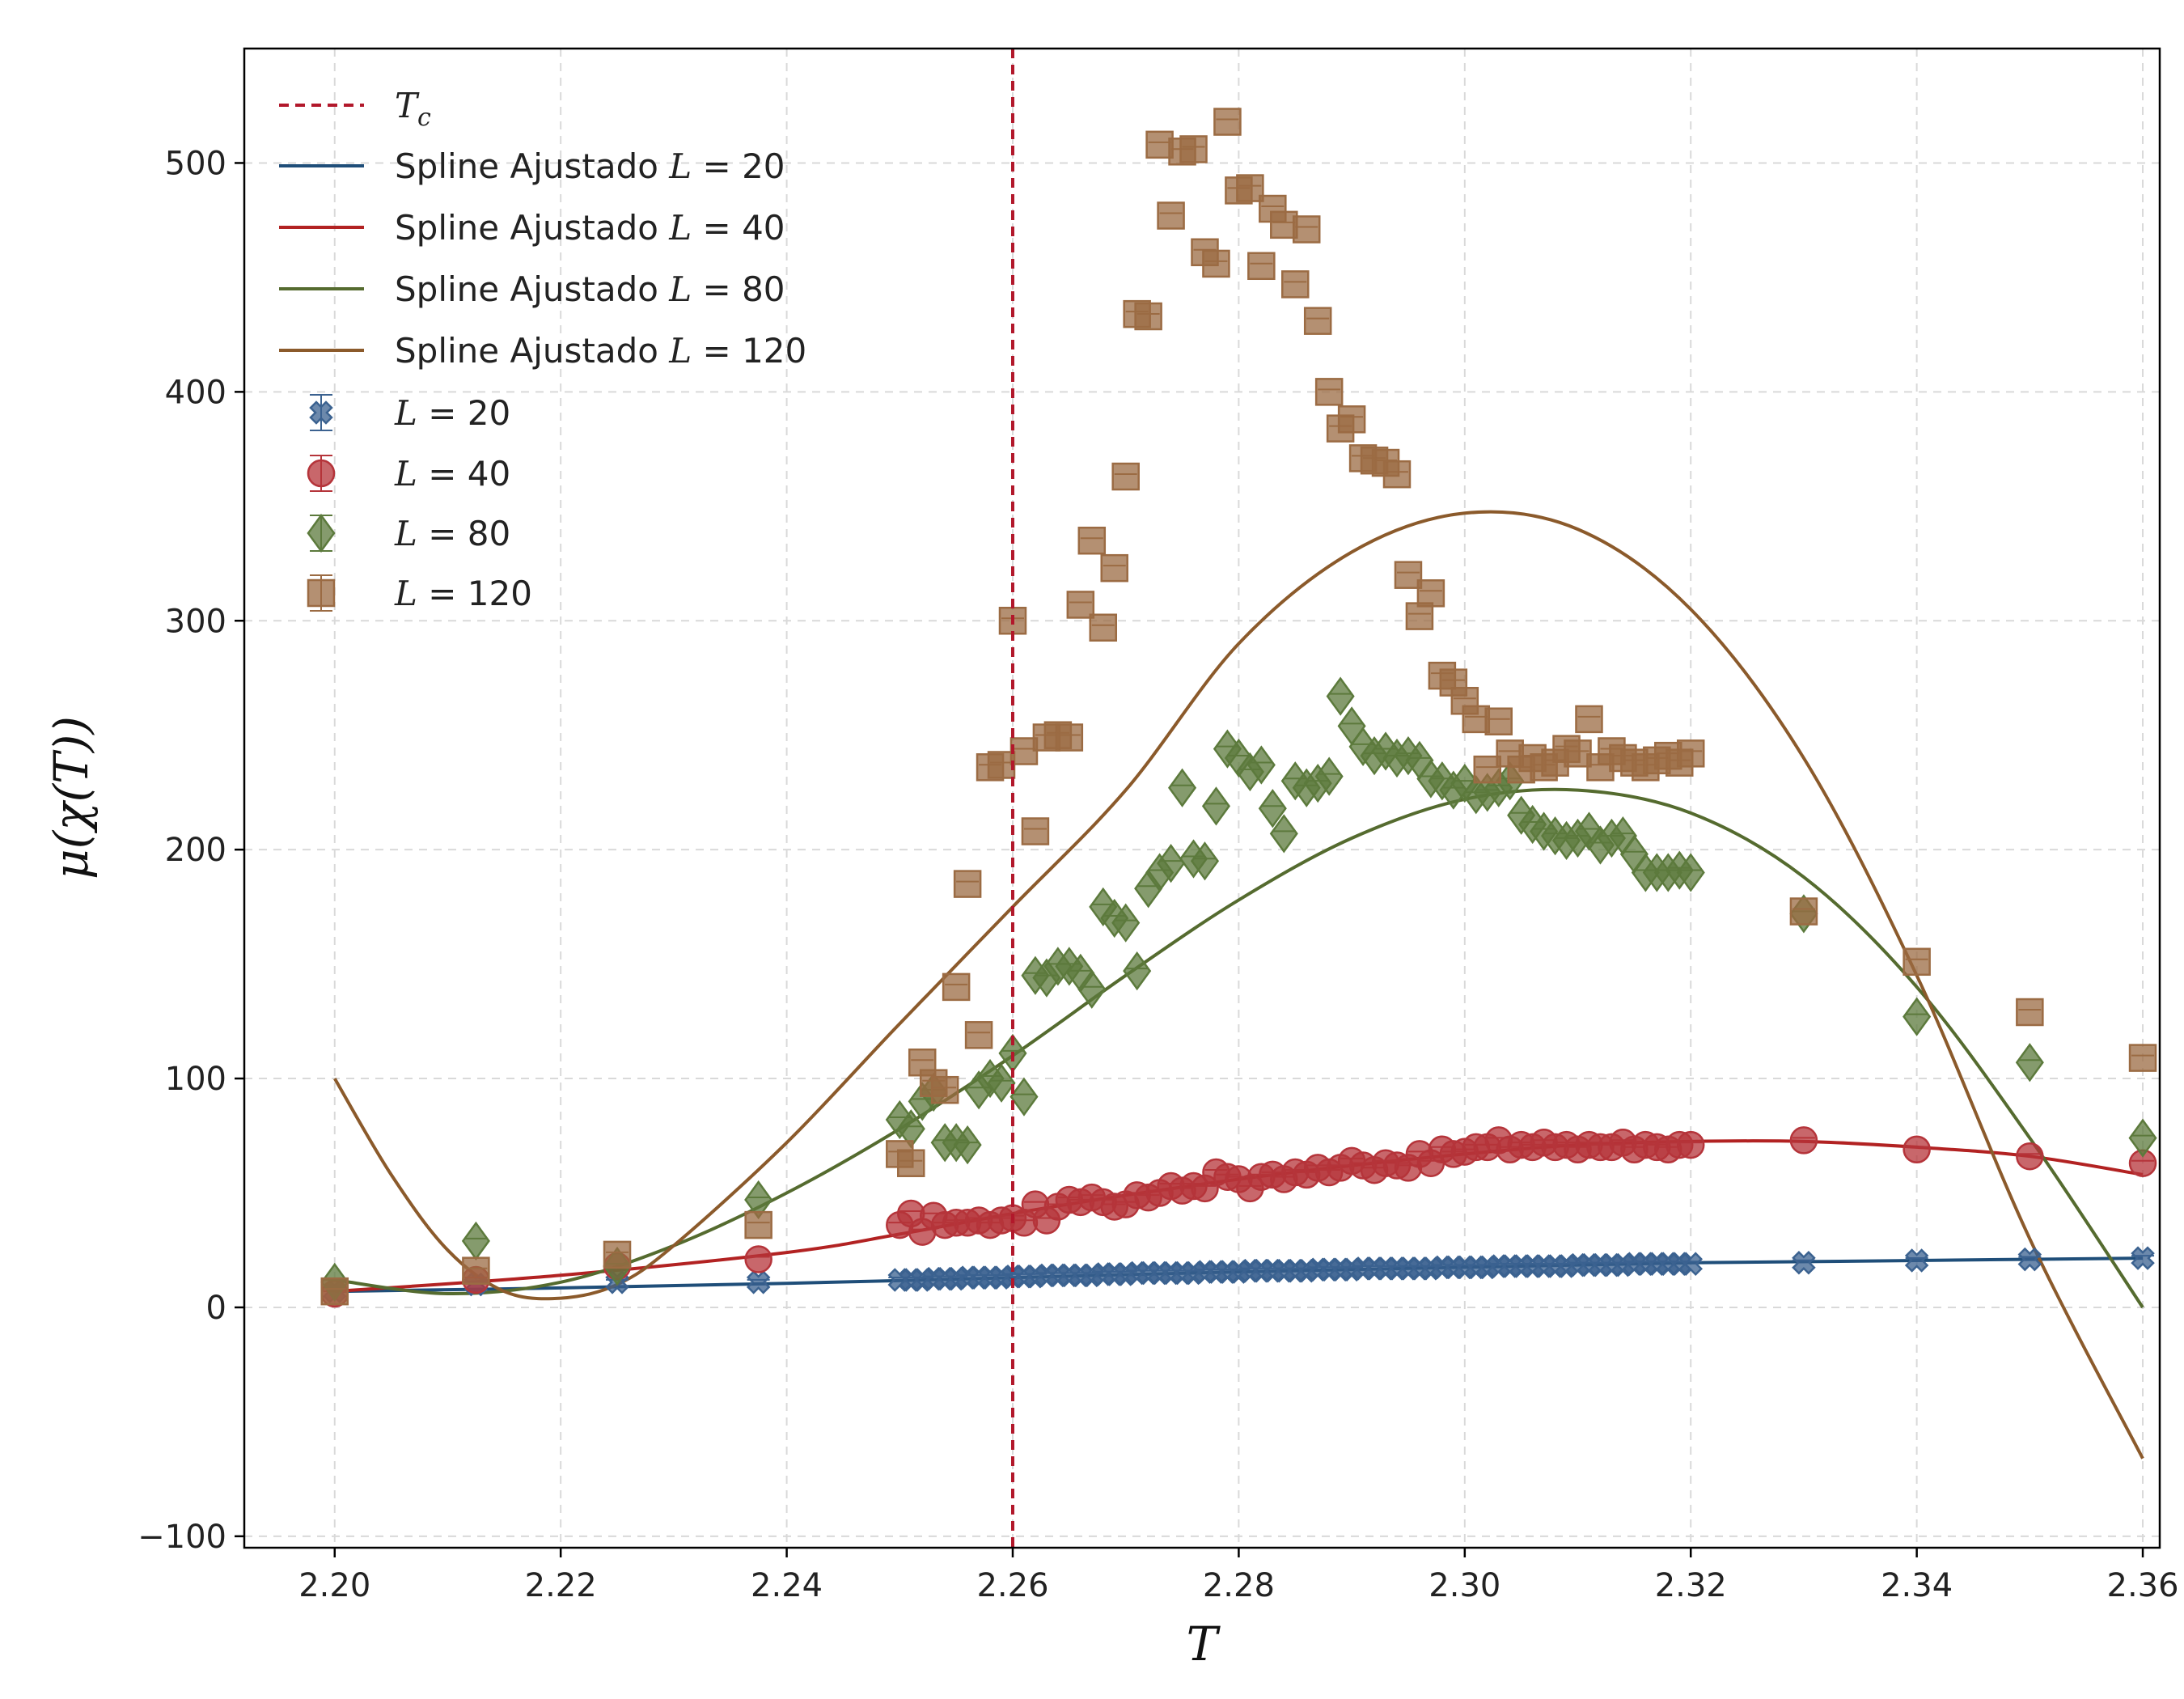 The width and height of the screenshot is (2184, 1699). I want to click on legend-series-label: L = 120, so click(463, 593).